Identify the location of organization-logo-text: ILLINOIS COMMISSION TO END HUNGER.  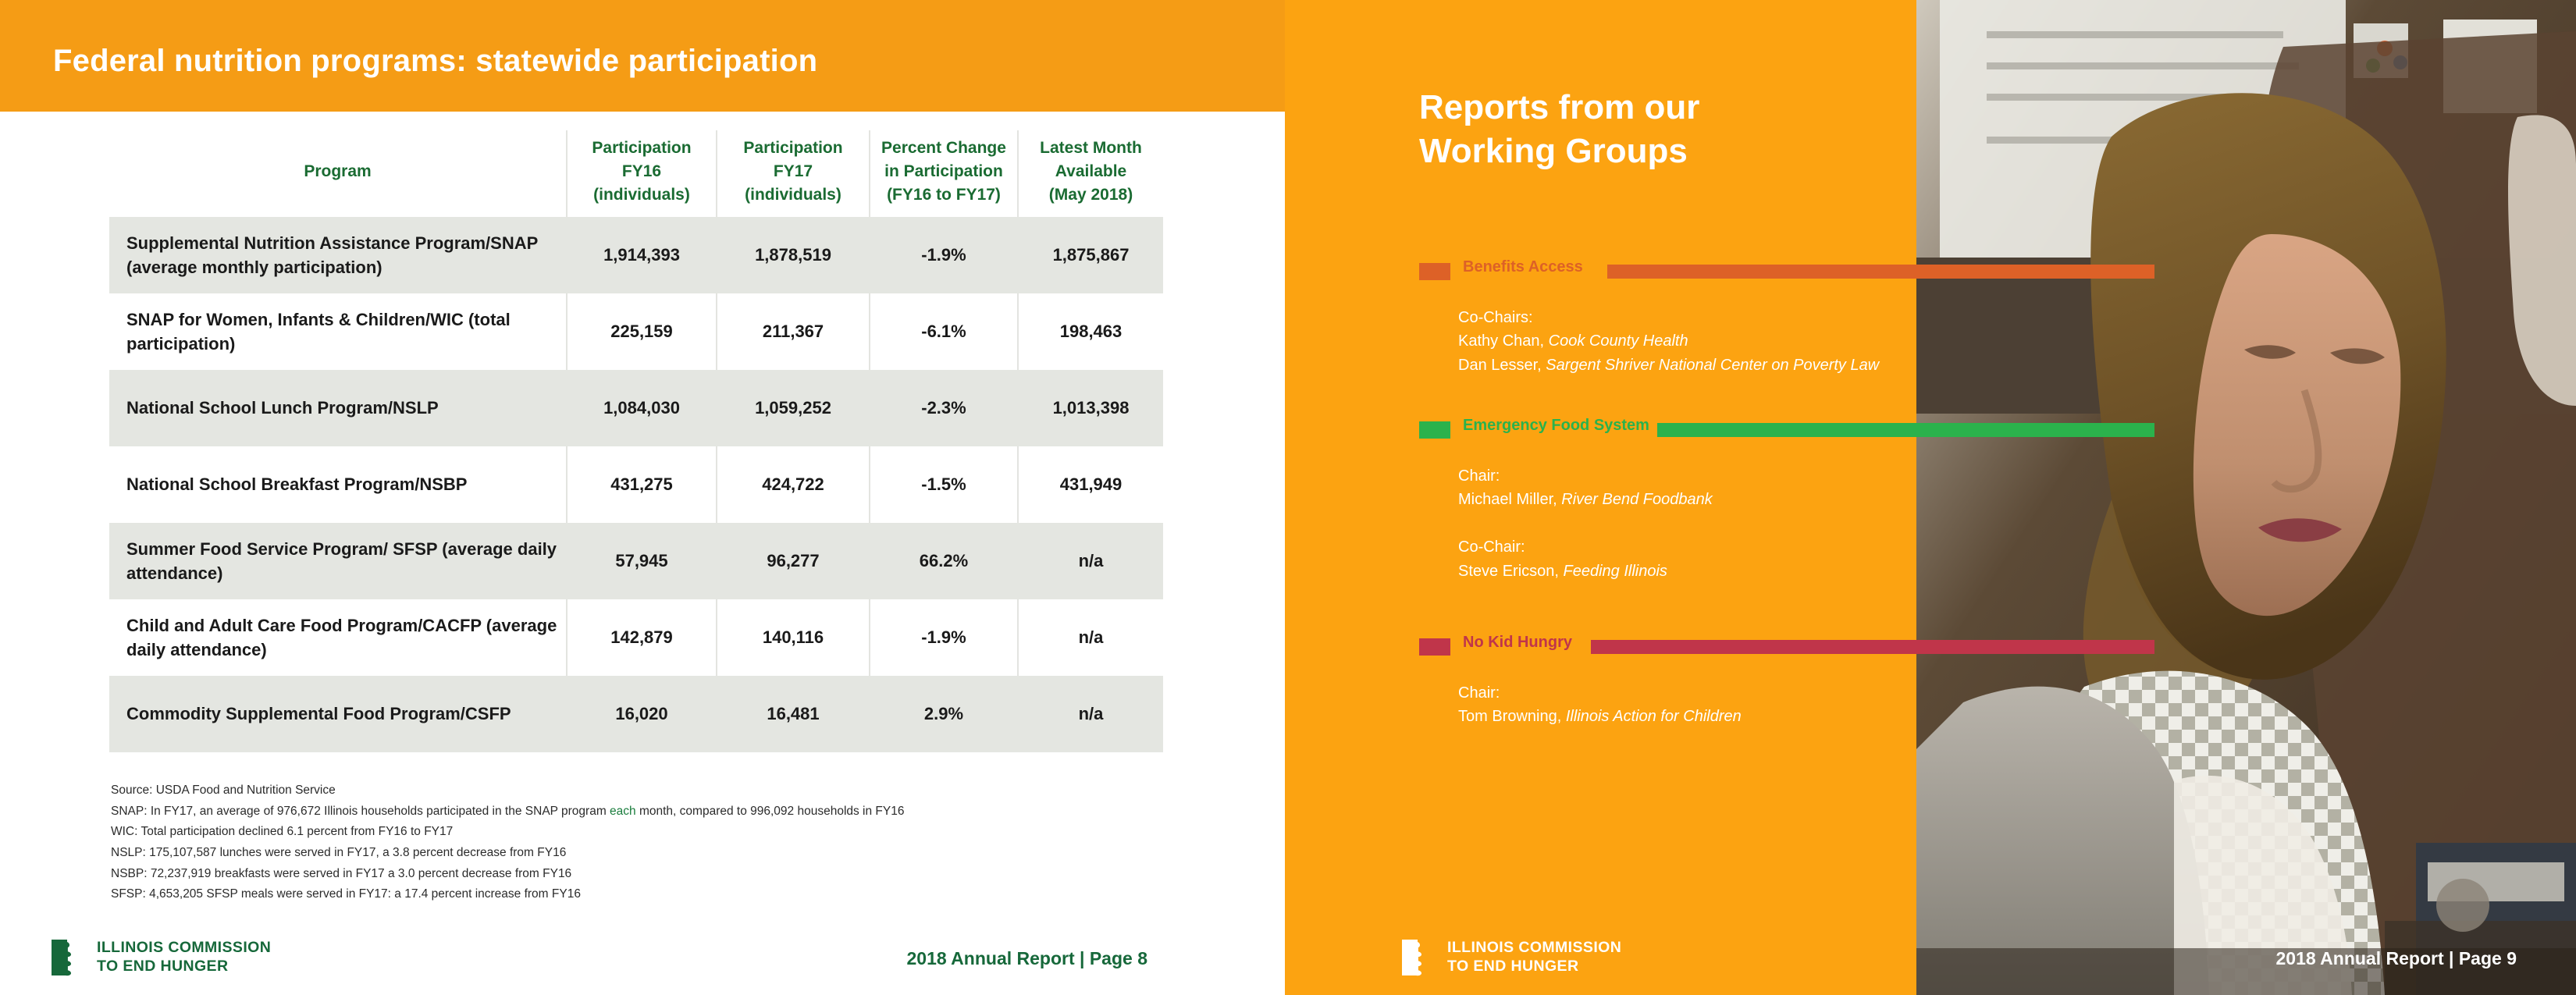
(184, 958).